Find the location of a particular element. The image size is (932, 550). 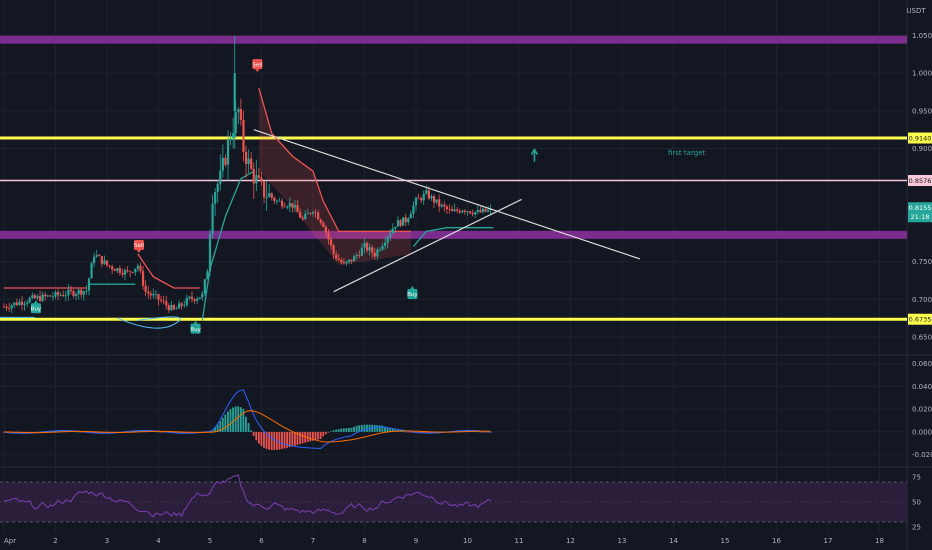

macd-signal-line is located at coordinates (247, 426).